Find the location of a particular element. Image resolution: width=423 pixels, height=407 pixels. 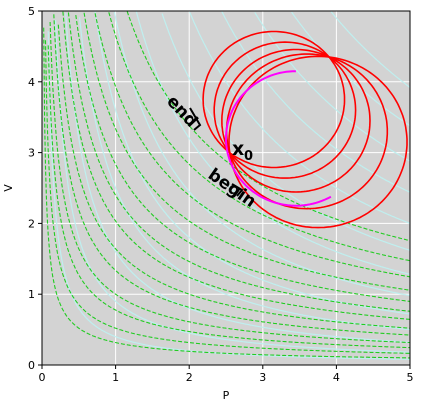

highlight-arc is located at coordinates (278, 138).